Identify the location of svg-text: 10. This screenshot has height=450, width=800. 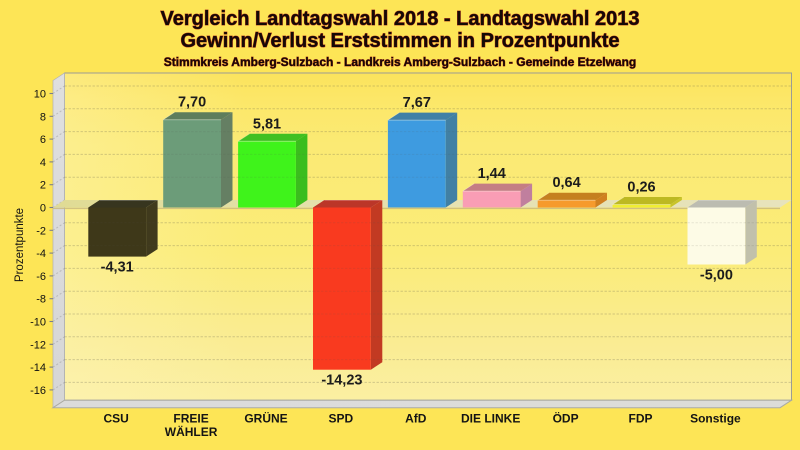
(40, 95).